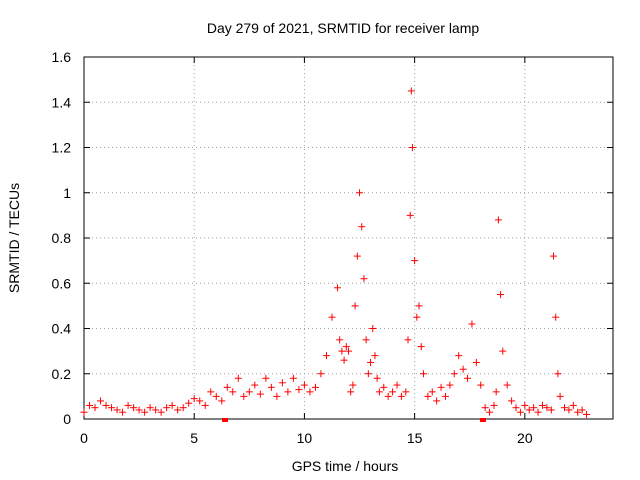 The height and width of the screenshot is (480, 640). I want to click on y-tick-label: 1.6, so click(62, 57).